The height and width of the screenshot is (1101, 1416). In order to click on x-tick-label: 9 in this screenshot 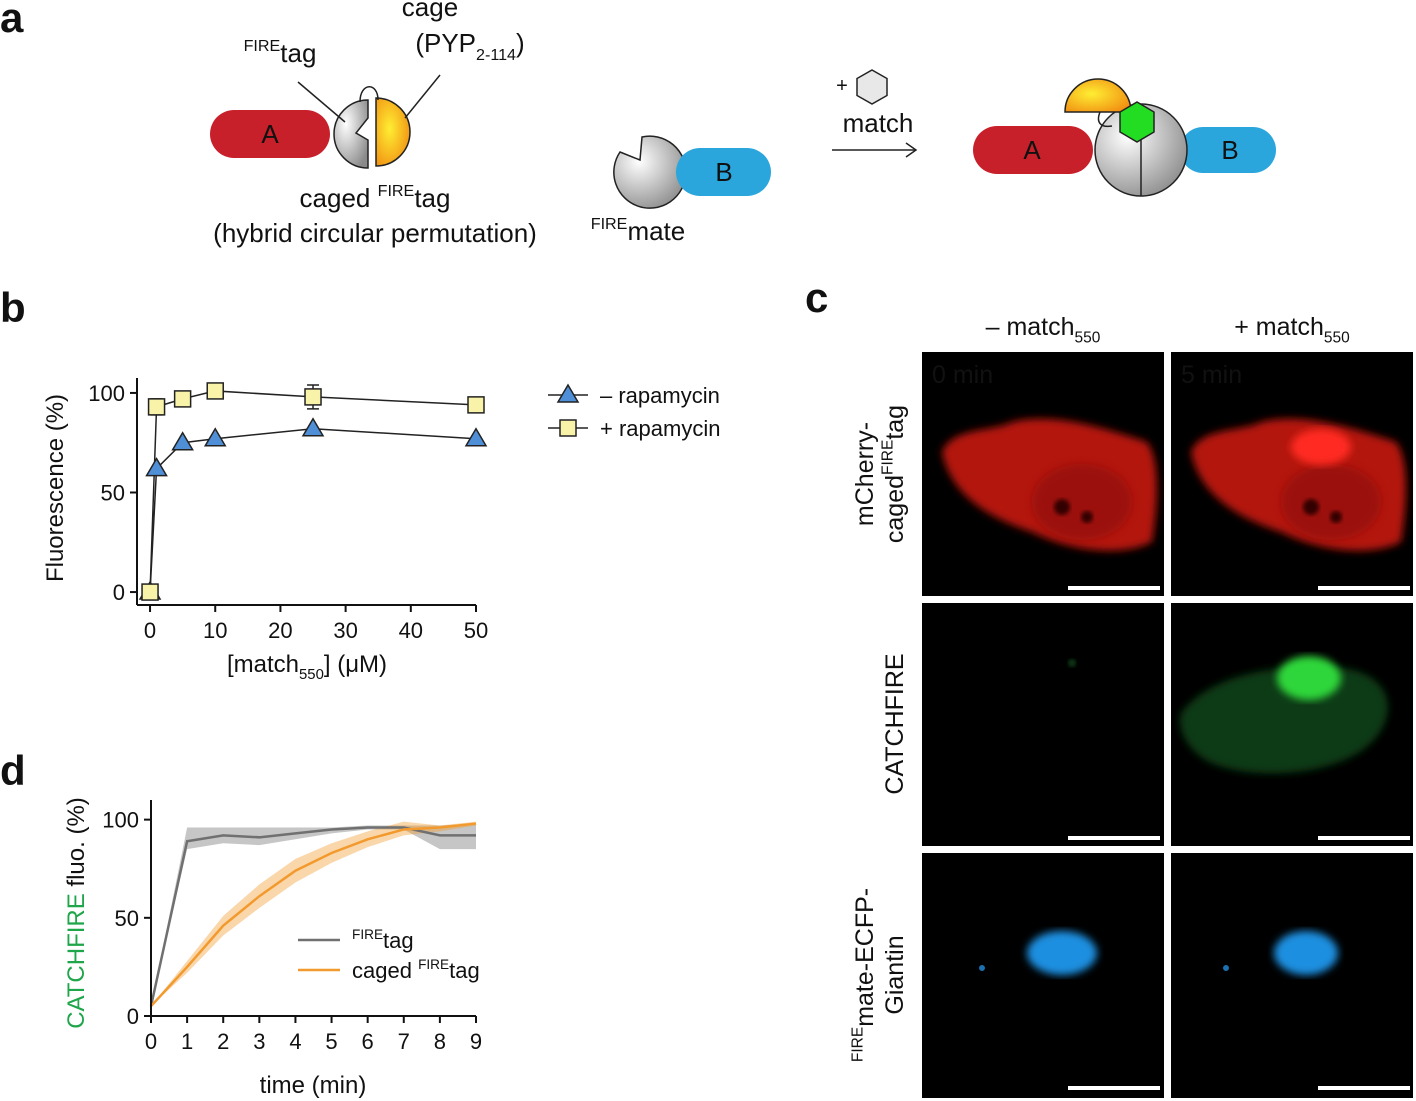, I will do `click(476, 1041)`.